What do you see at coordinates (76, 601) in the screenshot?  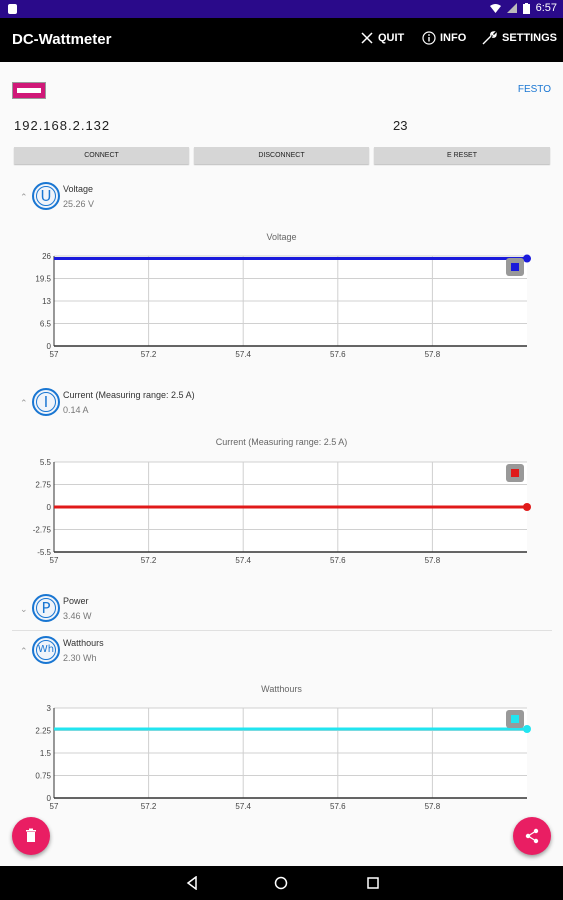 I see `power-label: Power` at bounding box center [76, 601].